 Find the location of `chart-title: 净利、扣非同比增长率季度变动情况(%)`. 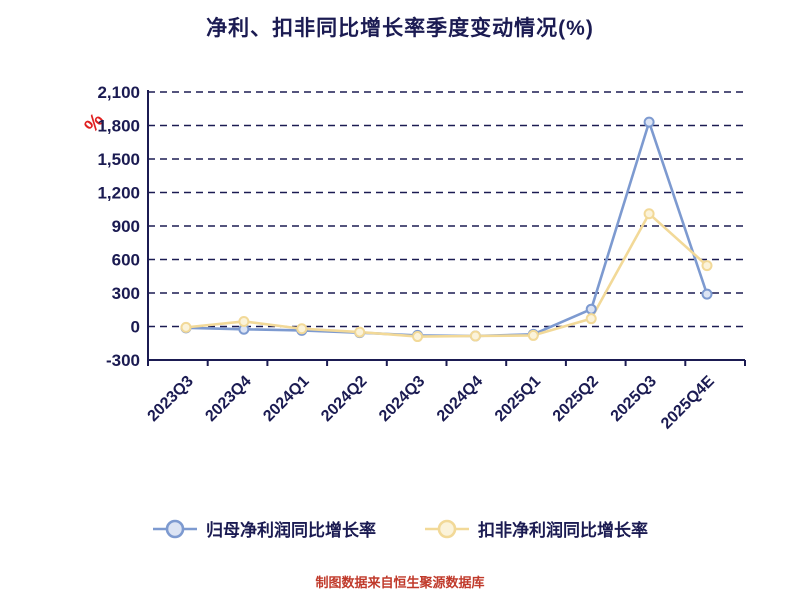

chart-title: 净利、扣非同比增长率季度变动情况(%) is located at coordinates (400, 28).